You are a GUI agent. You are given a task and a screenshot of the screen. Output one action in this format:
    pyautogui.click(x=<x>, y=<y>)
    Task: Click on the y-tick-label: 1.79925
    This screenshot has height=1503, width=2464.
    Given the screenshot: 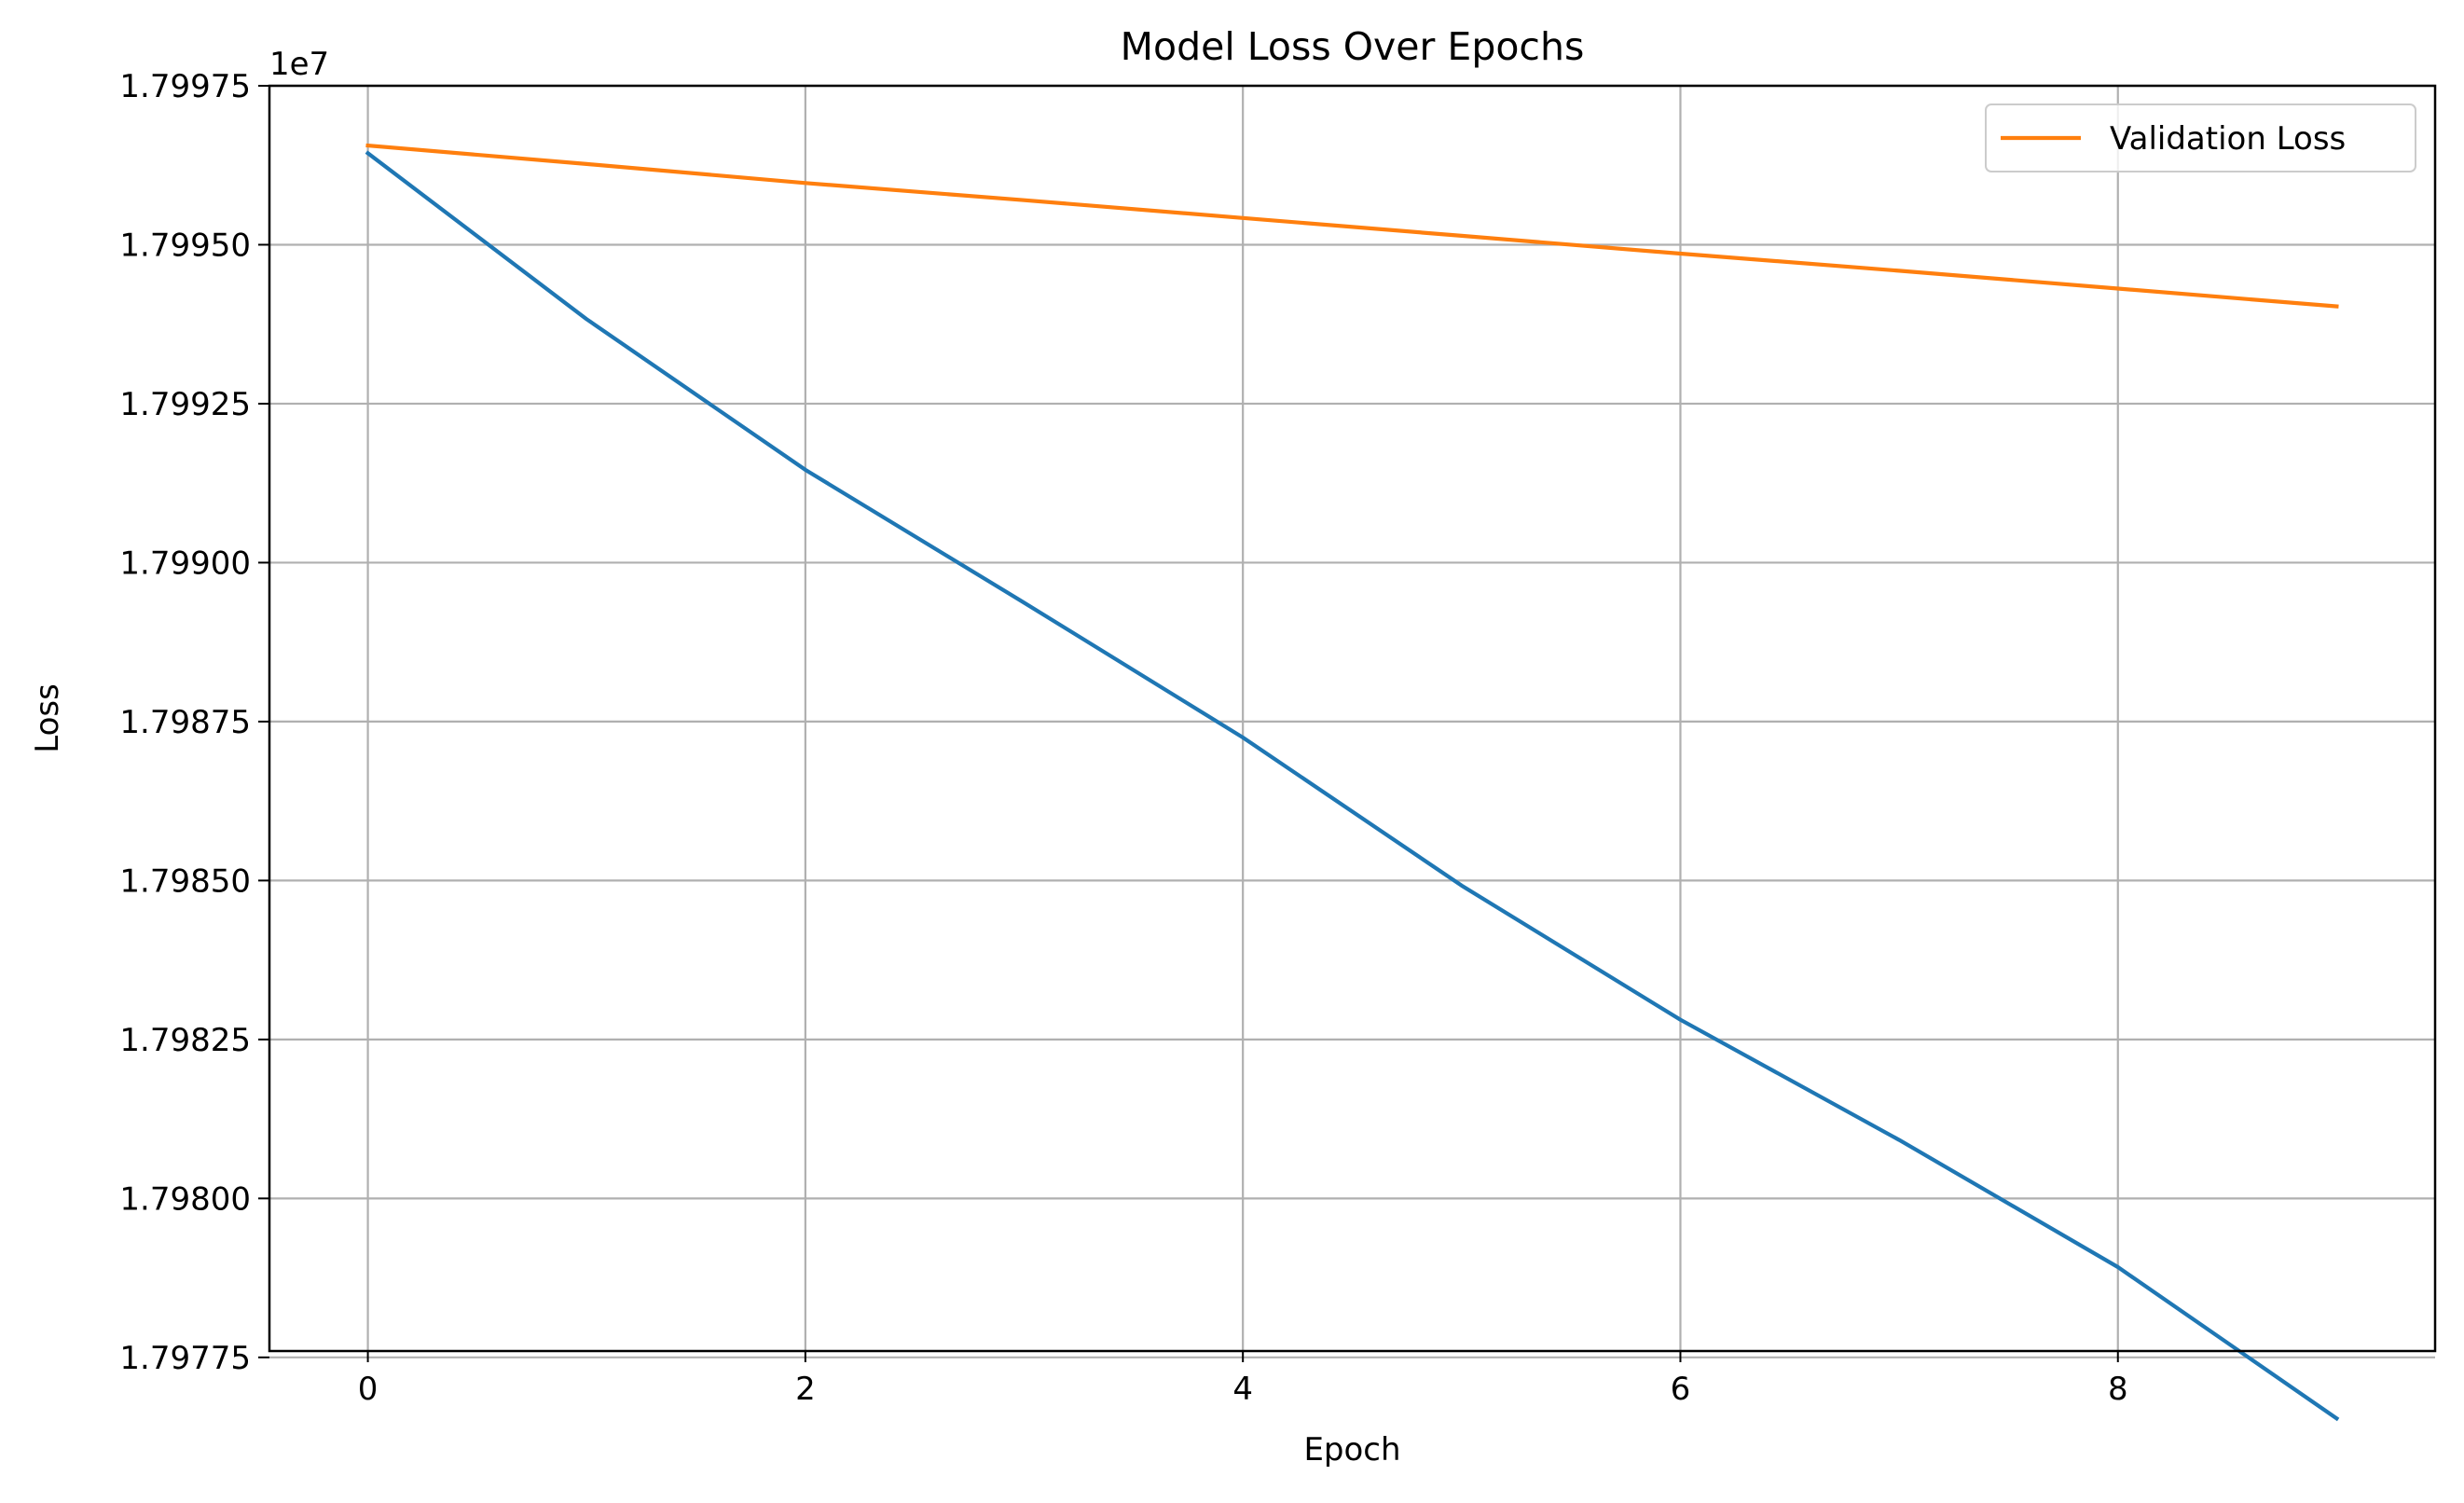 What is the action you would take?
    pyautogui.click(x=185, y=404)
    